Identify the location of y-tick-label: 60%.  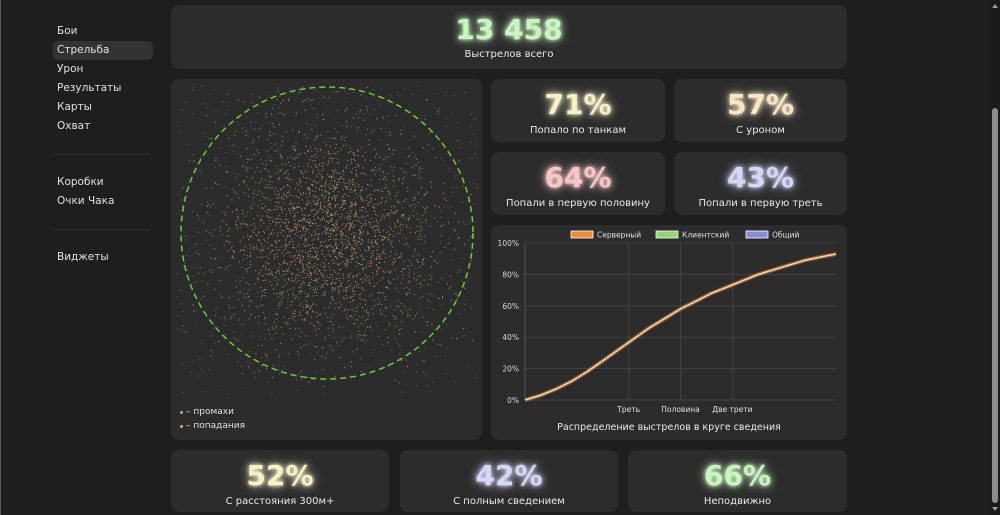
(510, 306).